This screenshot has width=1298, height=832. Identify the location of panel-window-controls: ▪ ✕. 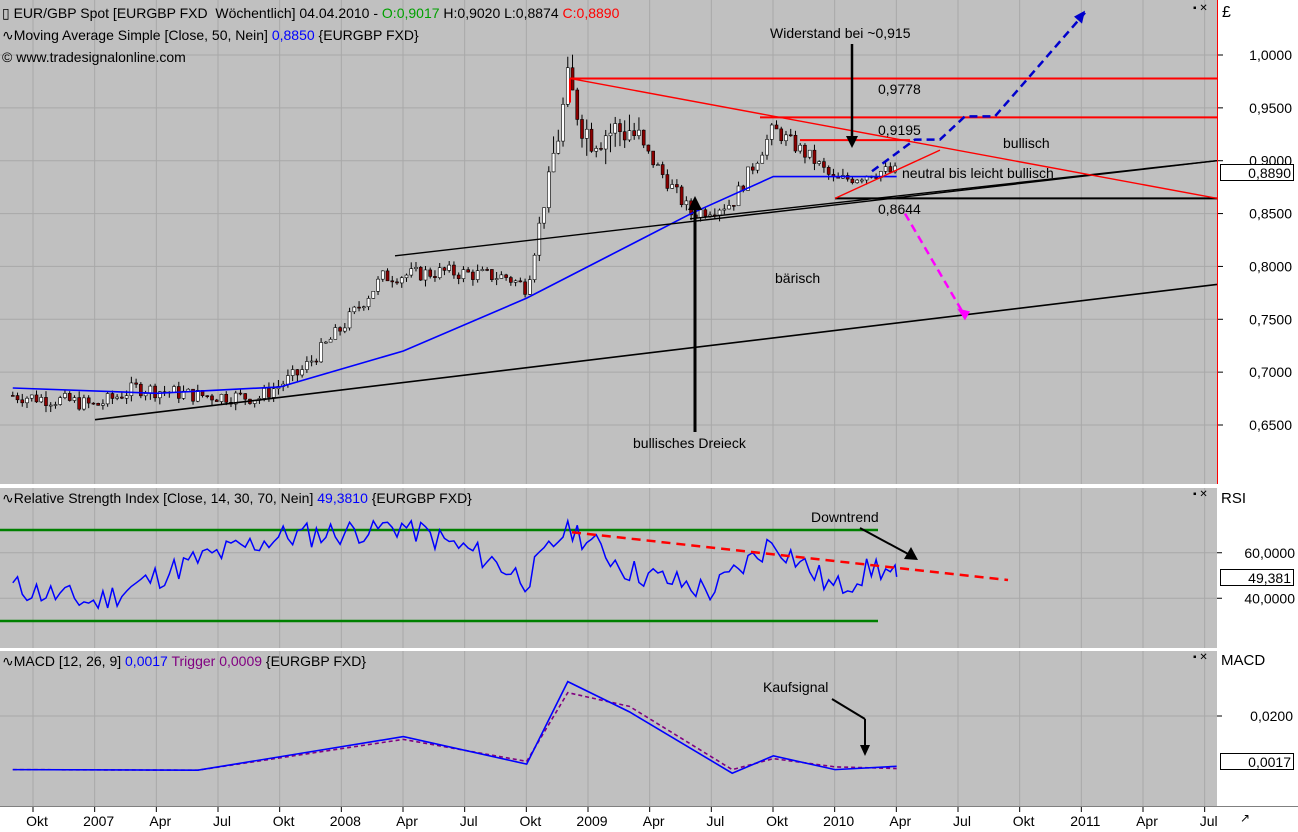
(1200, 8).